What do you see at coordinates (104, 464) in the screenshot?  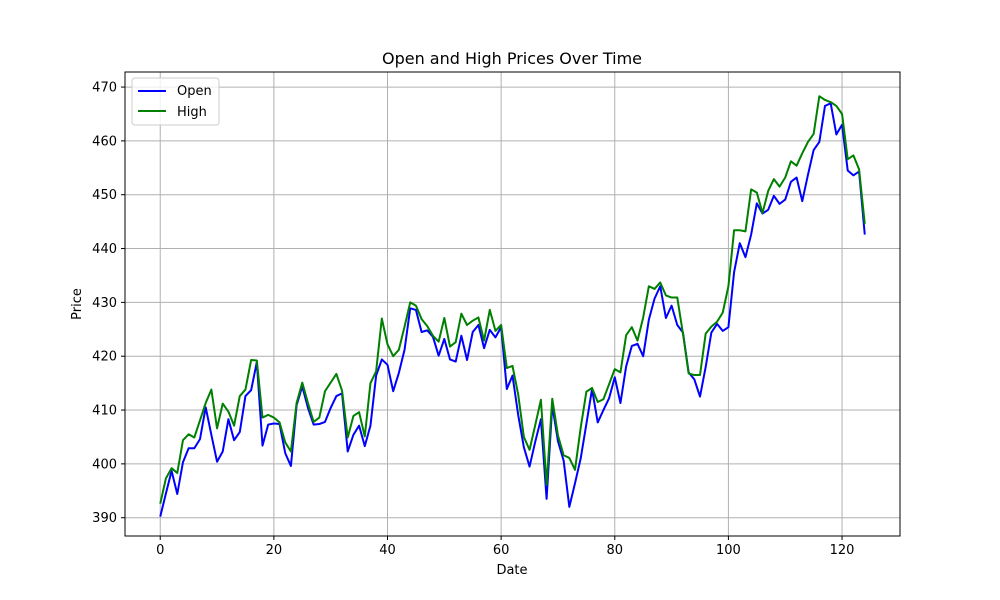 I see `y-tick-label: 400` at bounding box center [104, 464].